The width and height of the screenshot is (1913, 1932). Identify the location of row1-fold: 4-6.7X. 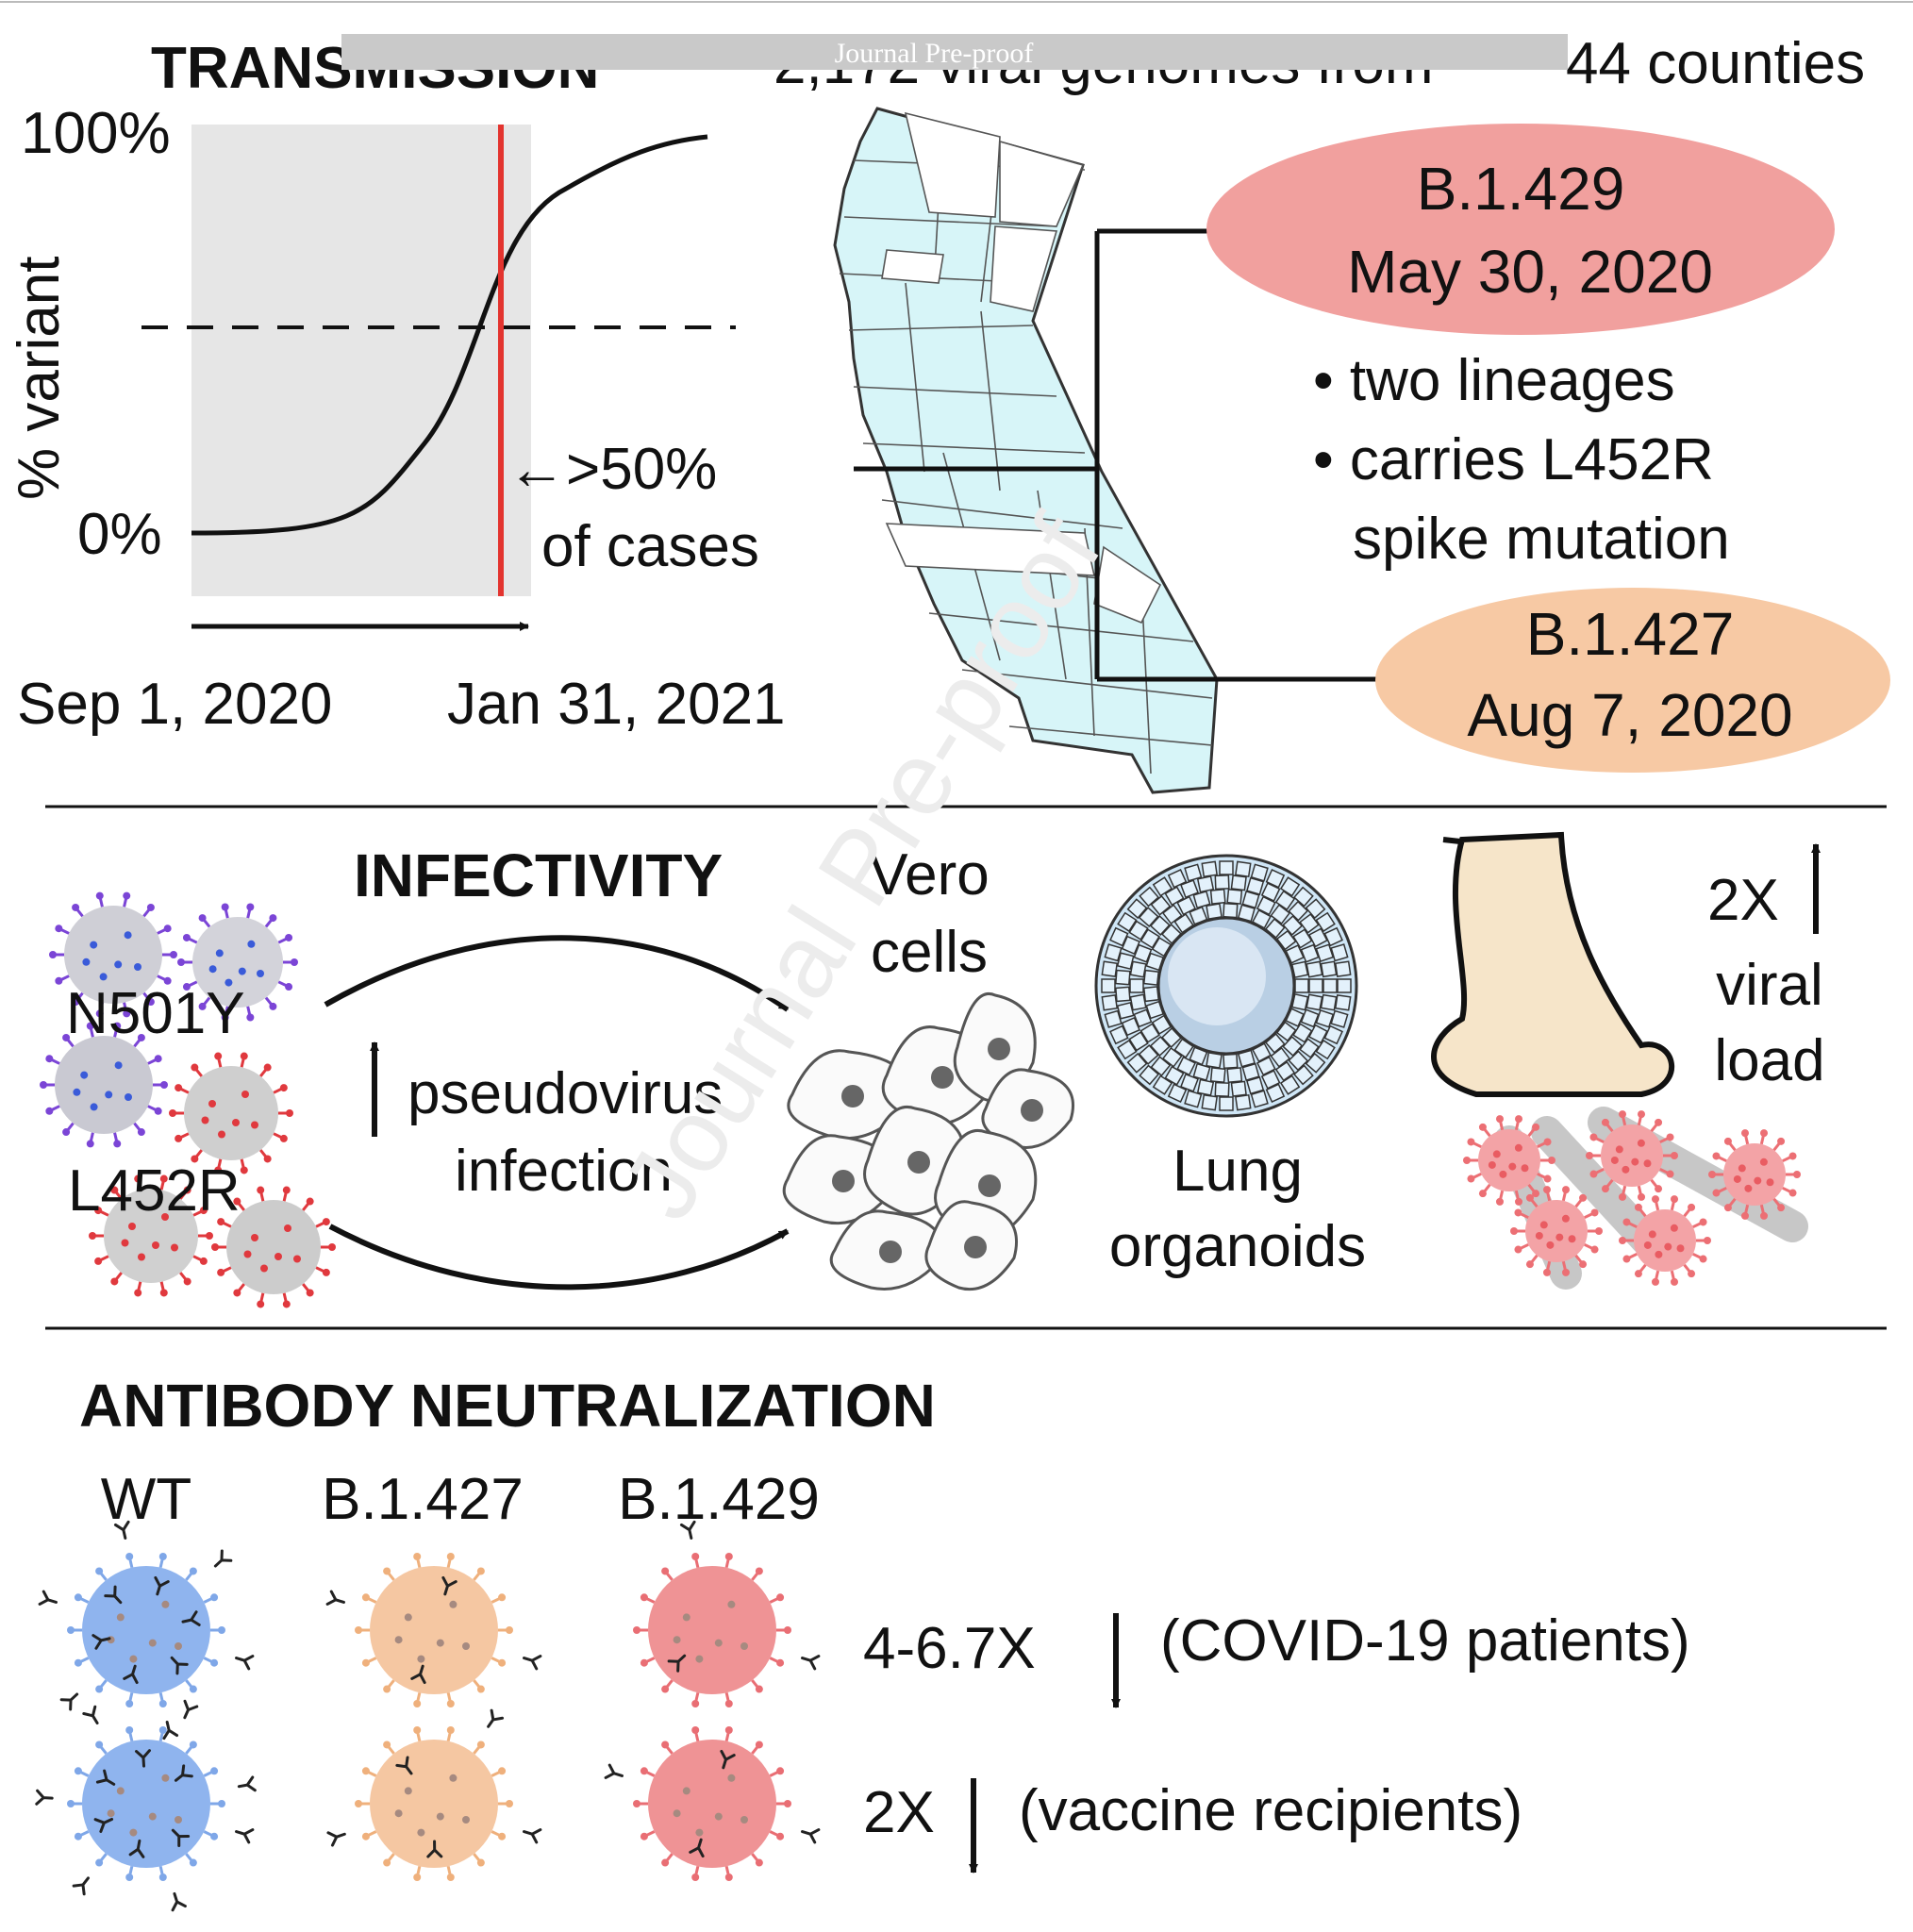
(949, 1648).